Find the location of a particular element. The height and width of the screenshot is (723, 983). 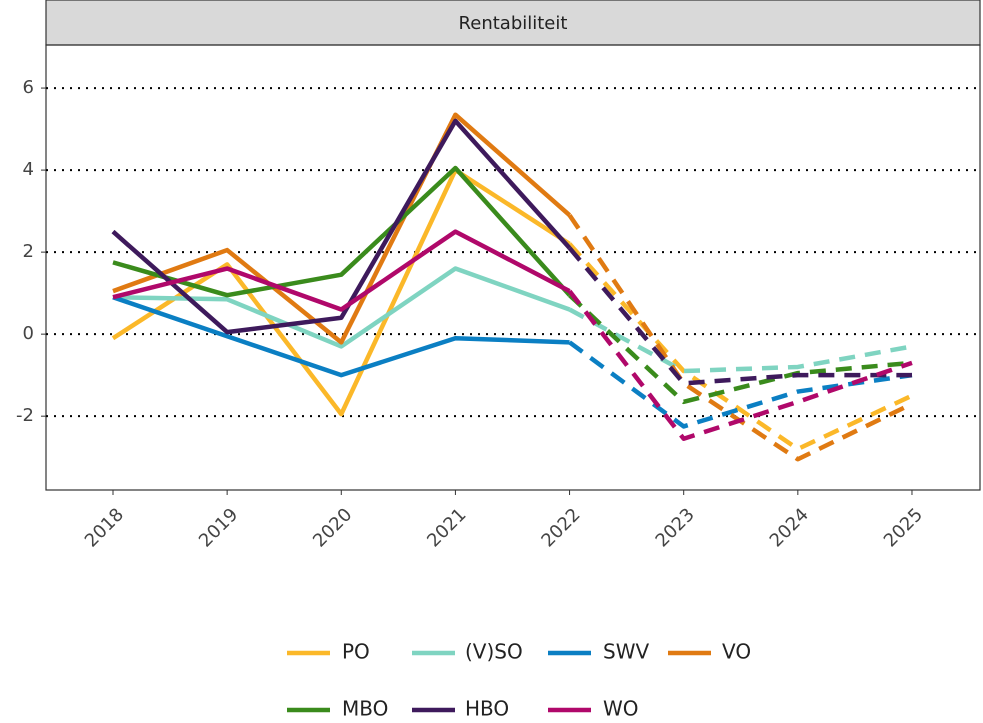

x-tick-label: 2025 is located at coordinates (903, 527).